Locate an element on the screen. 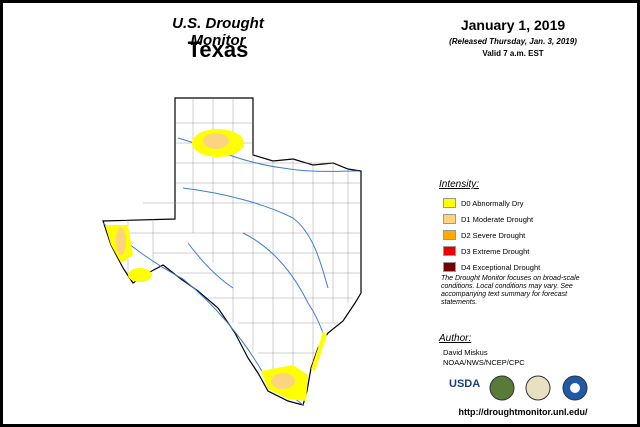 The width and height of the screenshot is (640, 427). noaa-logo-center is located at coordinates (575, 388).